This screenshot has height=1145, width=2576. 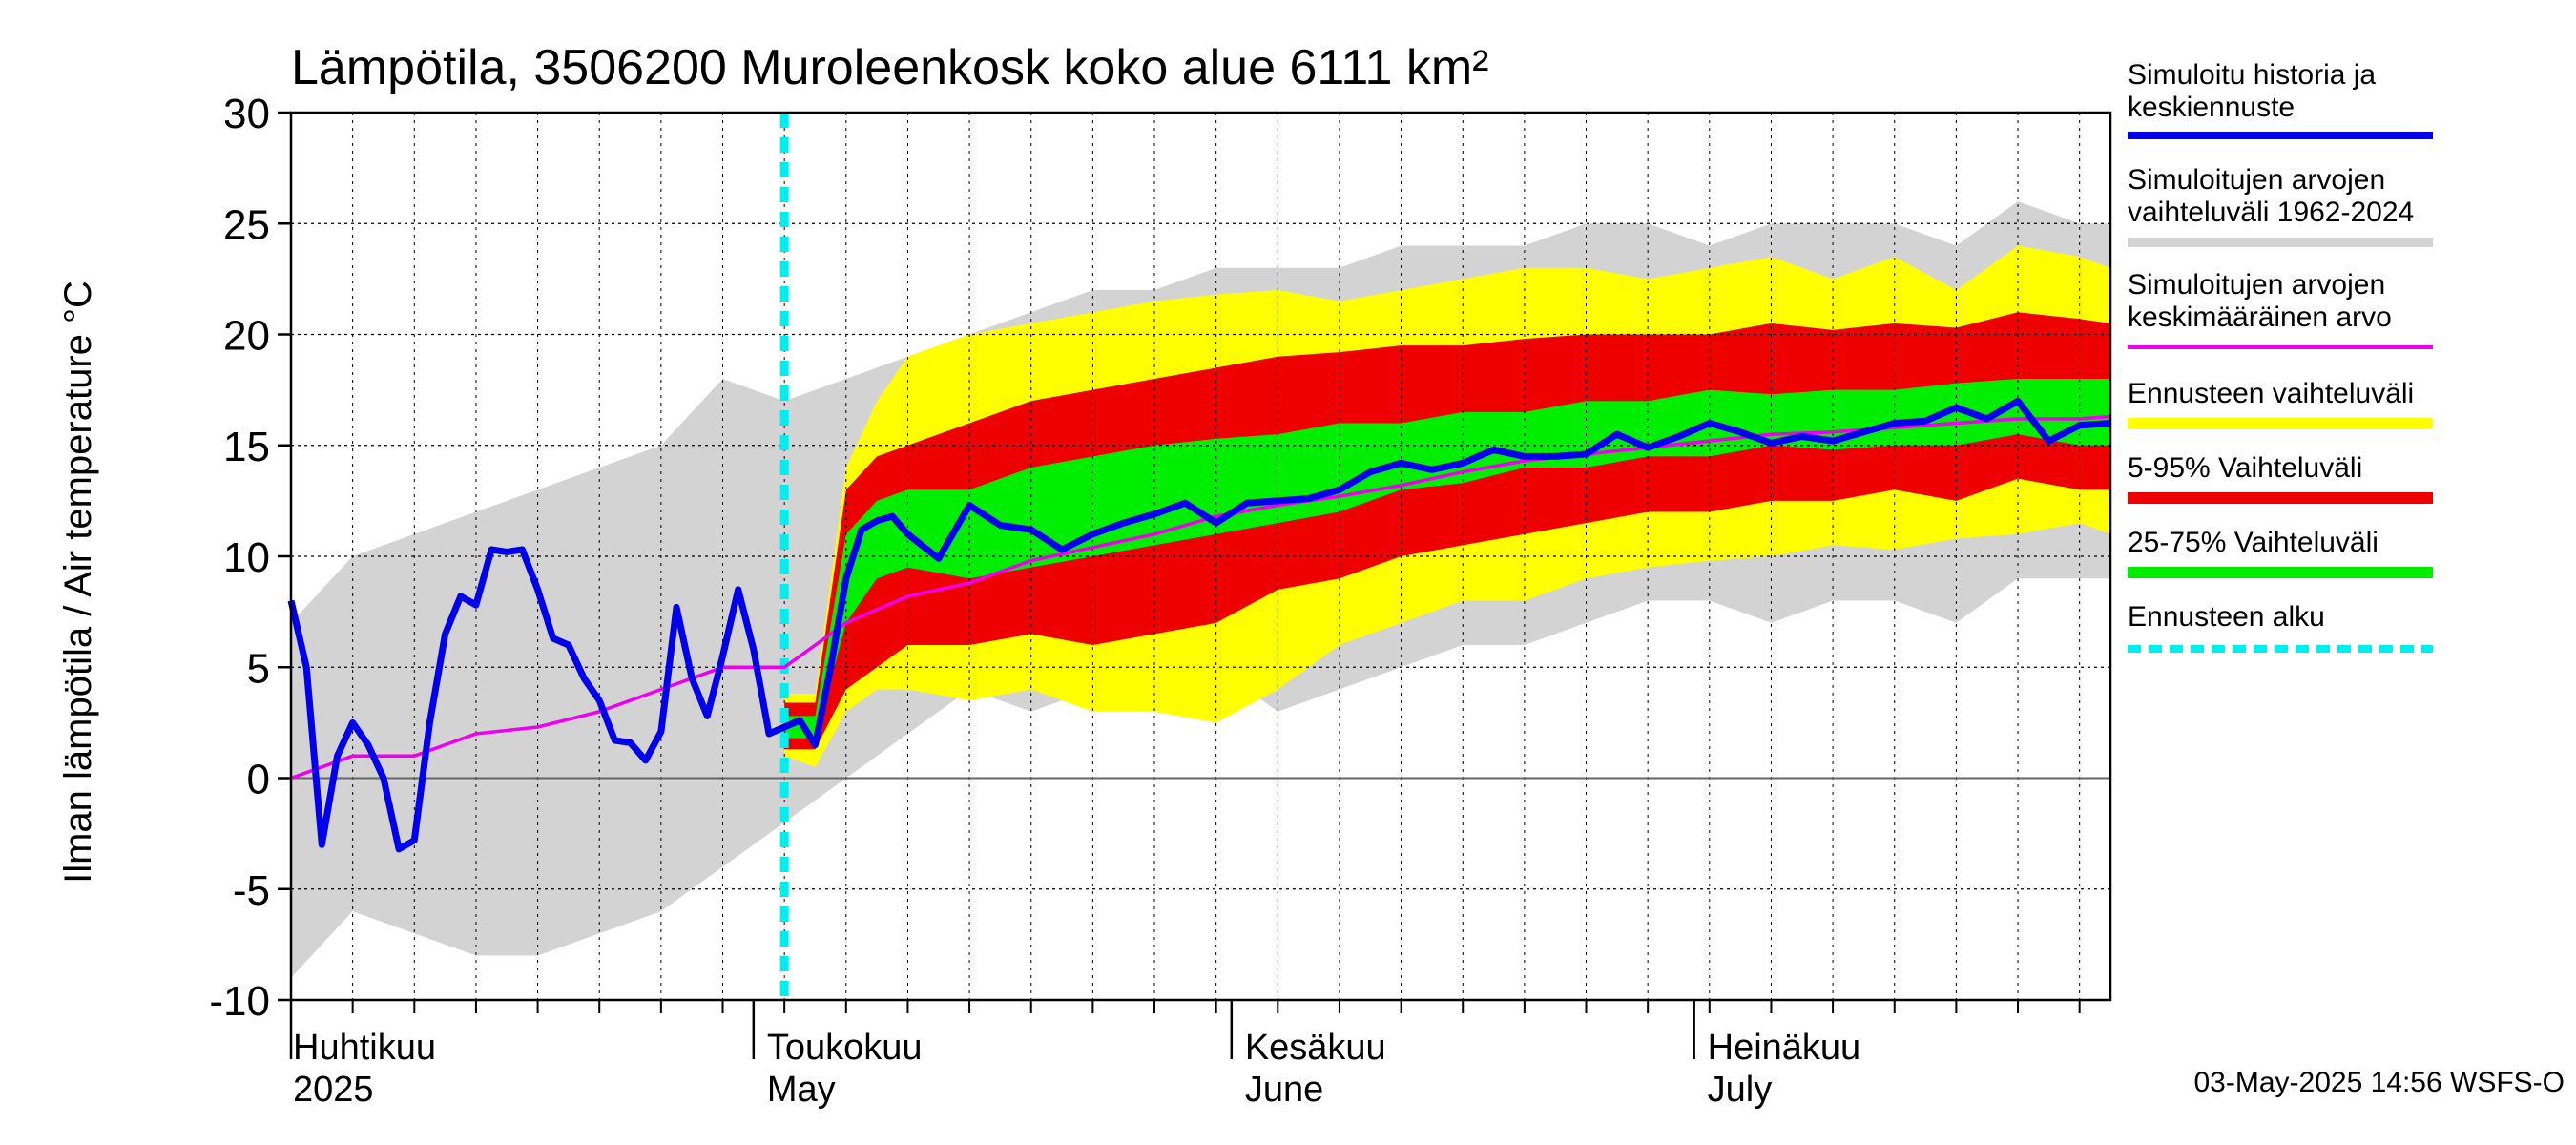 What do you see at coordinates (2226, 617) in the screenshot?
I see `legend-label: Ennusteen alku` at bounding box center [2226, 617].